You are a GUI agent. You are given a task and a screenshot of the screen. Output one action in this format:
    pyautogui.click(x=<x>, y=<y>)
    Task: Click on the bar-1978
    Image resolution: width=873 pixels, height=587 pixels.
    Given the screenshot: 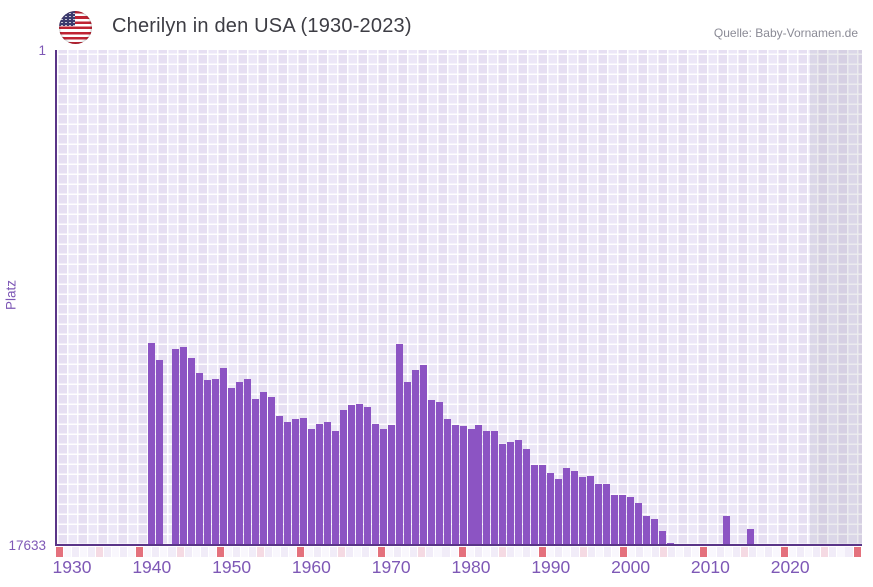 What is the action you would take?
    pyautogui.click(x=455, y=485)
    